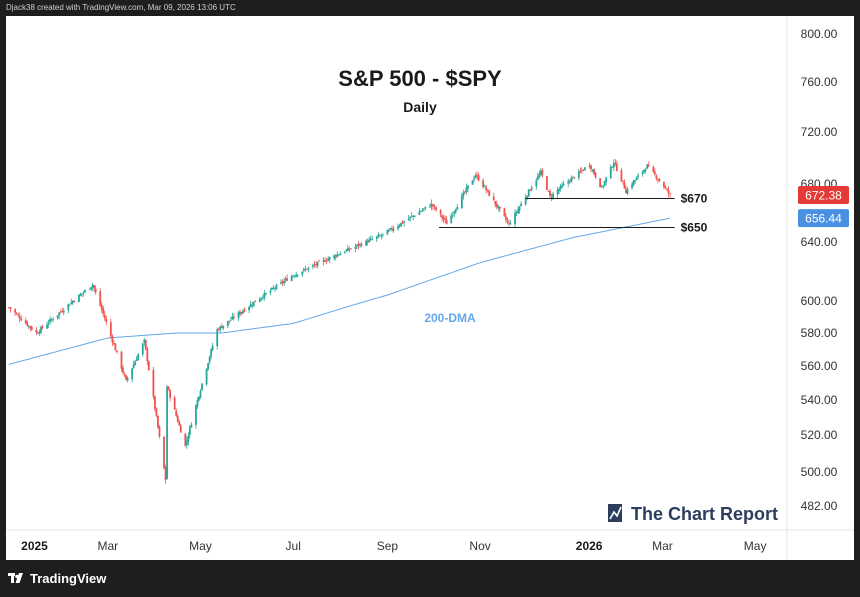  I want to click on time-axis: 2025 Mar May Jul Sep Nov 2026 Mar May, so click(393, 546).